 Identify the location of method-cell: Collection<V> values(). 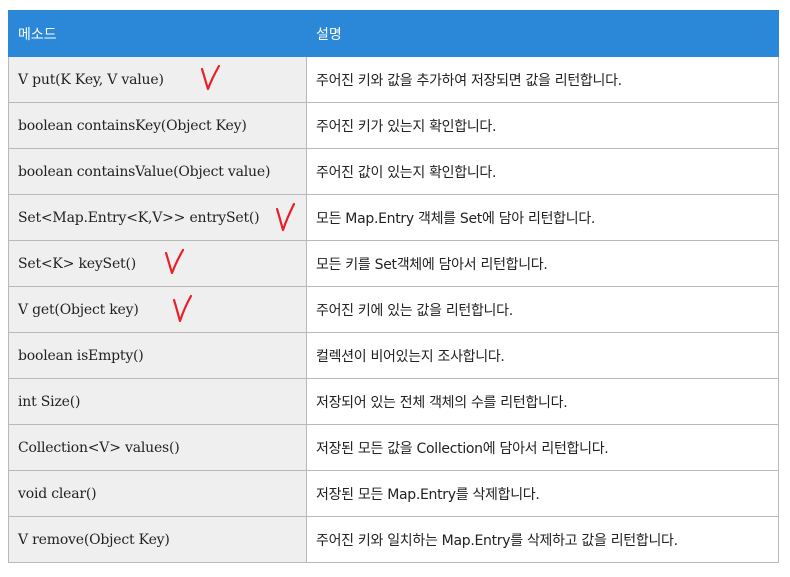
(157, 447).